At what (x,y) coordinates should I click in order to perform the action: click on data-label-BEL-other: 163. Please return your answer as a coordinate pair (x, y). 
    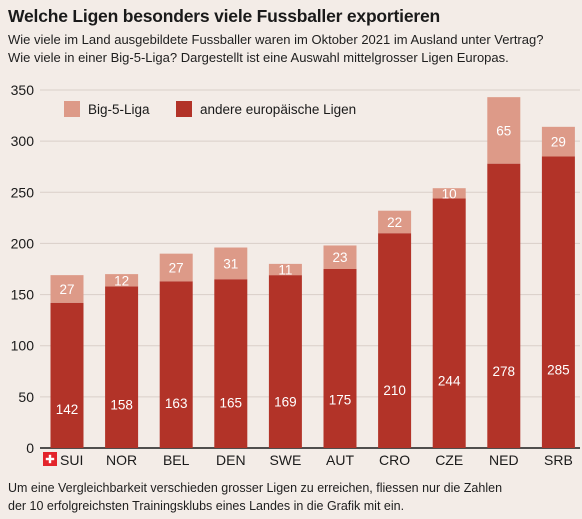
    Looking at the image, I should click on (176, 403).